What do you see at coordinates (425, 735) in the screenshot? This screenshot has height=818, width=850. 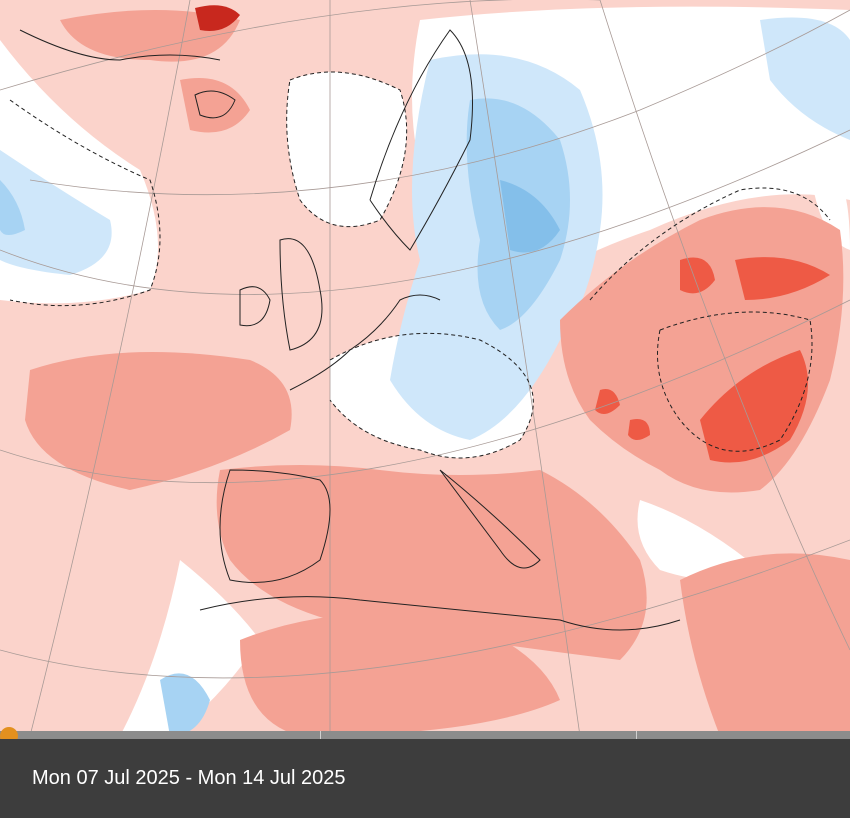 I see `timeline-slider` at bounding box center [425, 735].